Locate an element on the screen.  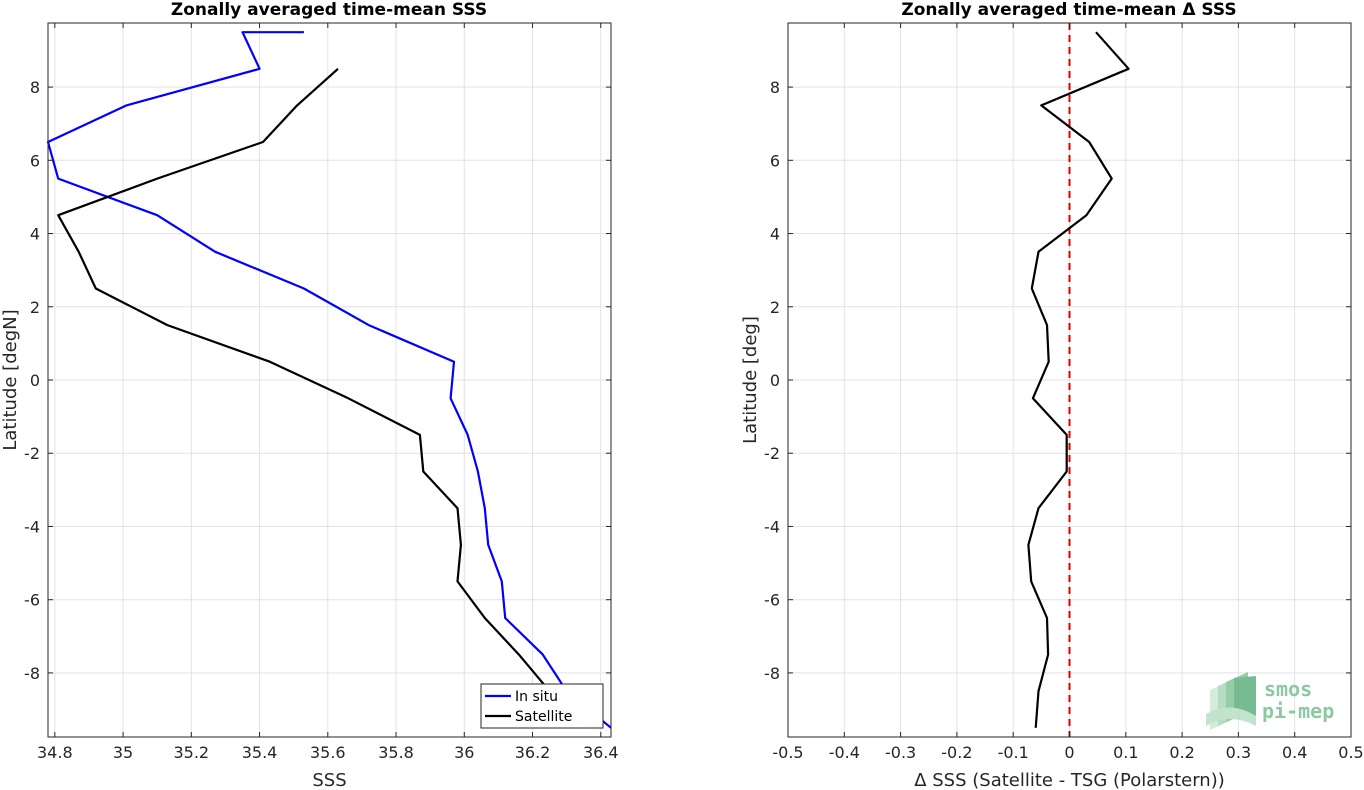
logo-line1: smos is located at coordinates (1288, 689).